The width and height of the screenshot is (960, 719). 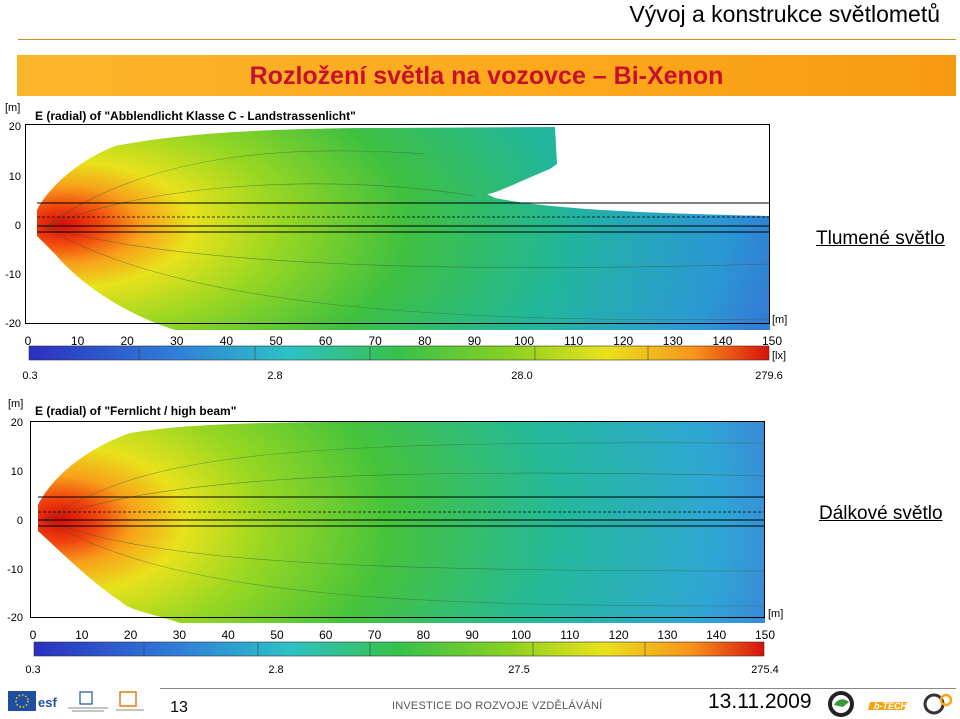 What do you see at coordinates (130, 701) in the screenshot?
I see `op-logo` at bounding box center [130, 701].